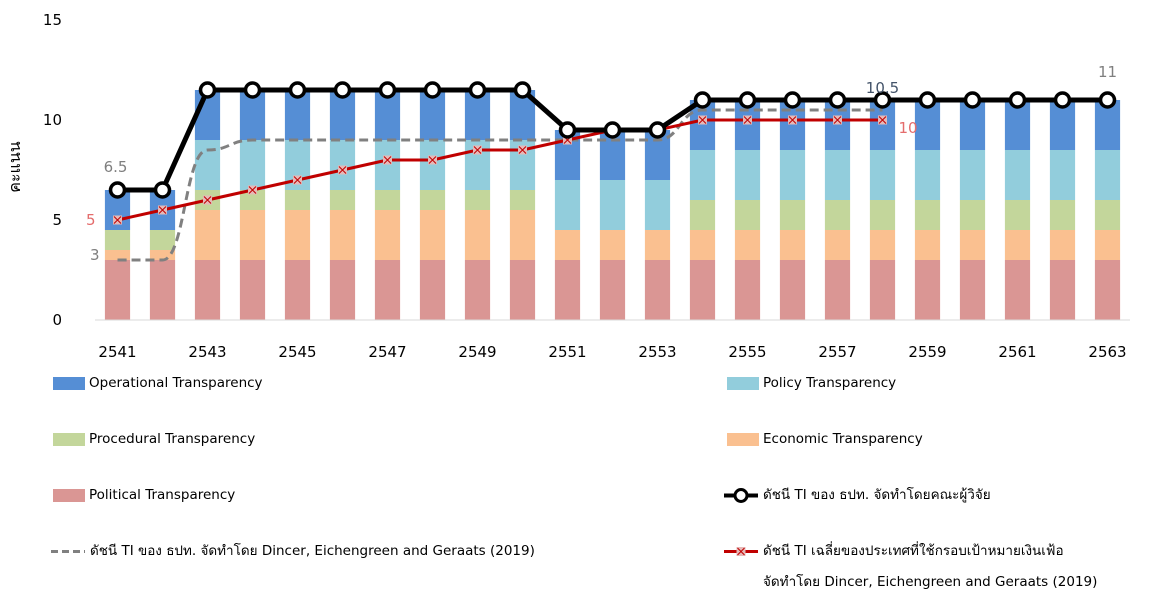 Image resolution: width=1149 pixels, height=604 pixels. I want to click on data-label: 3, so click(95, 255).